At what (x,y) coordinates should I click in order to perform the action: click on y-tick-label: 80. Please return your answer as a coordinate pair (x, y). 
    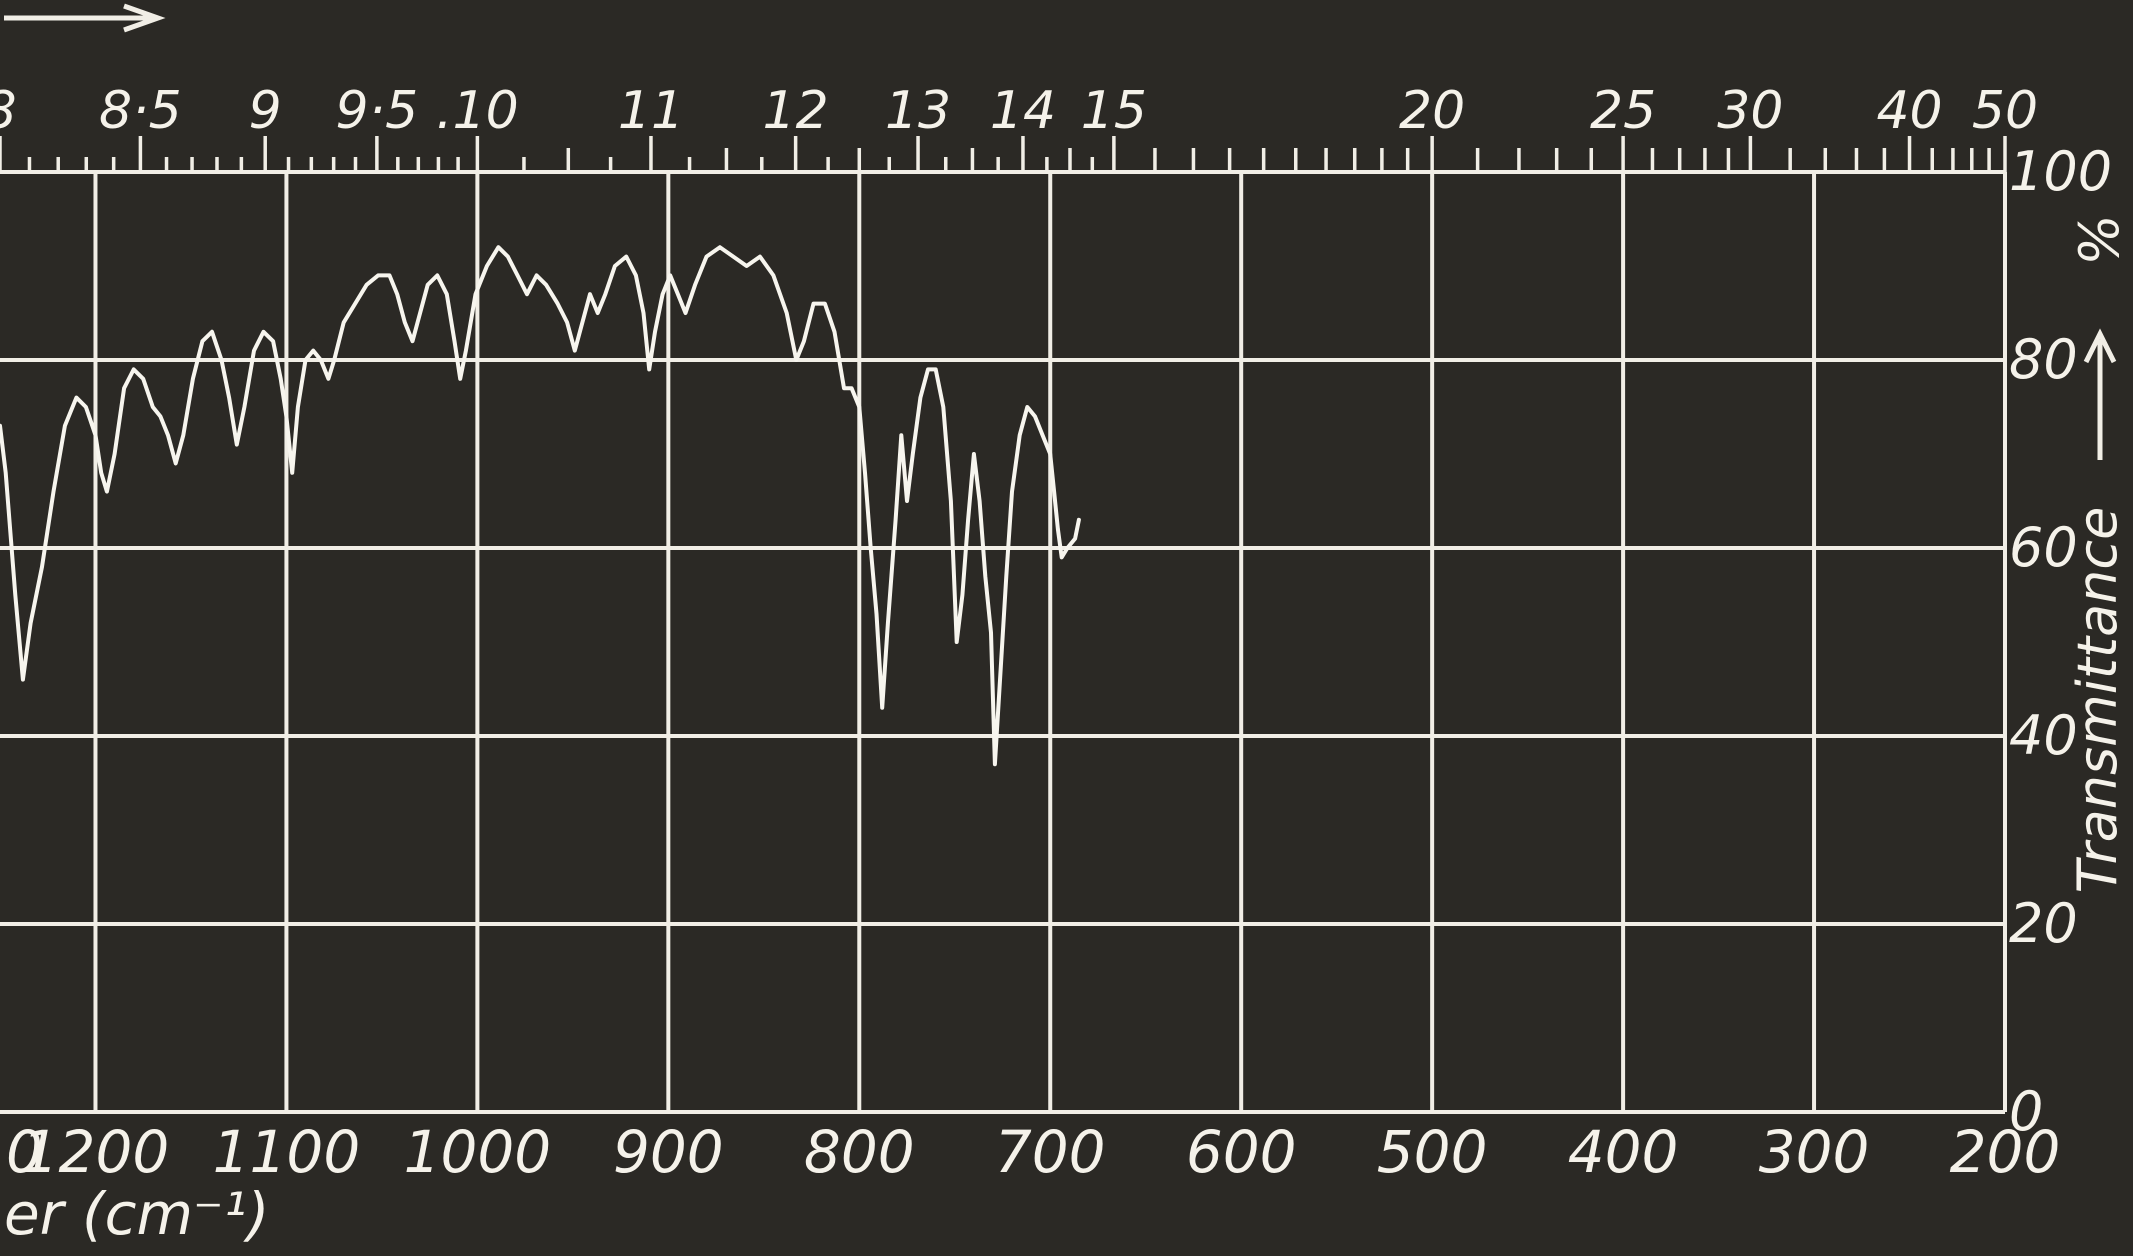
    Looking at the image, I should click on (2043, 359).